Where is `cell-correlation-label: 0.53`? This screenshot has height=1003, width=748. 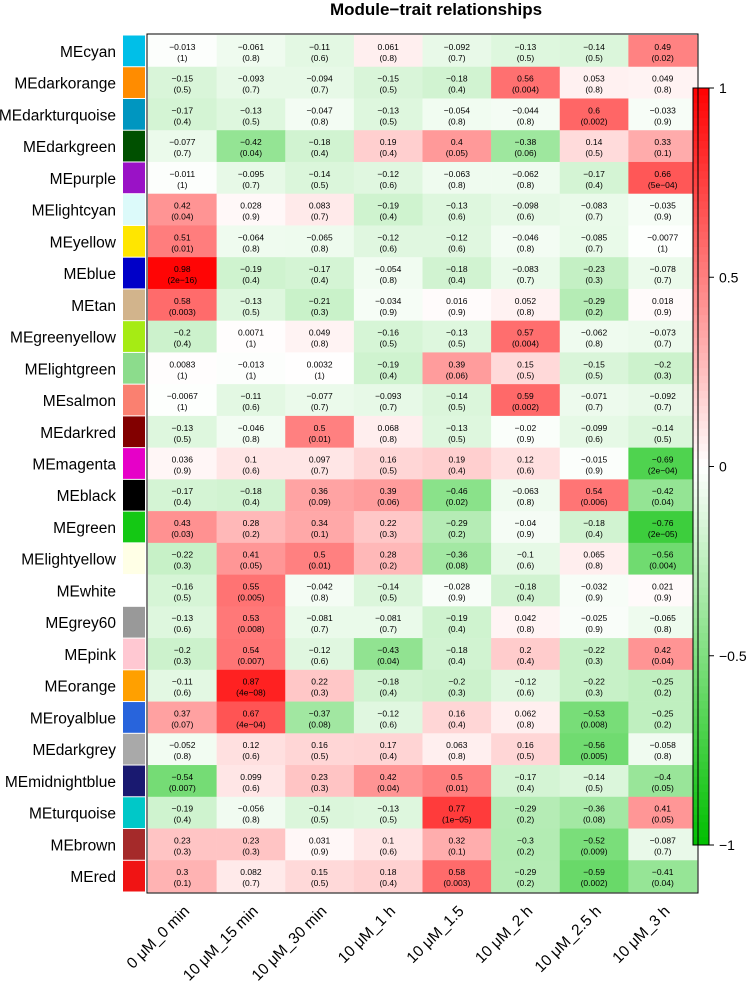 cell-correlation-label: 0.53 is located at coordinates (251, 618).